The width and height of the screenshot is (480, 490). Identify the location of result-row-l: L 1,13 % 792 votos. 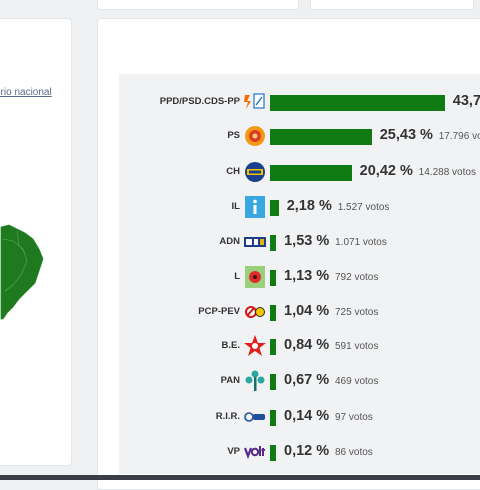
(299, 278).